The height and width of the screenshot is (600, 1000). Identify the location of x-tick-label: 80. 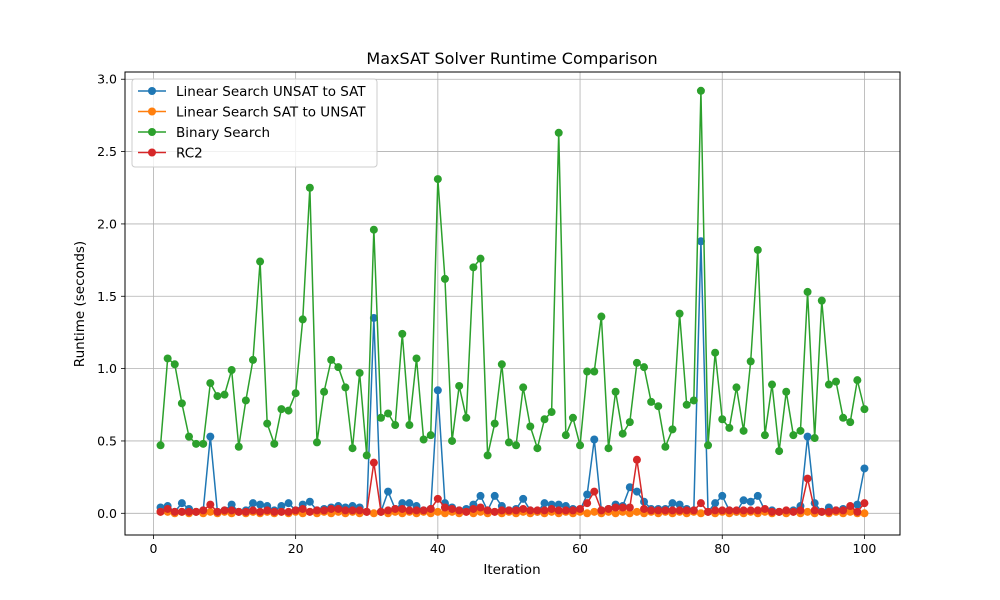
(722, 548).